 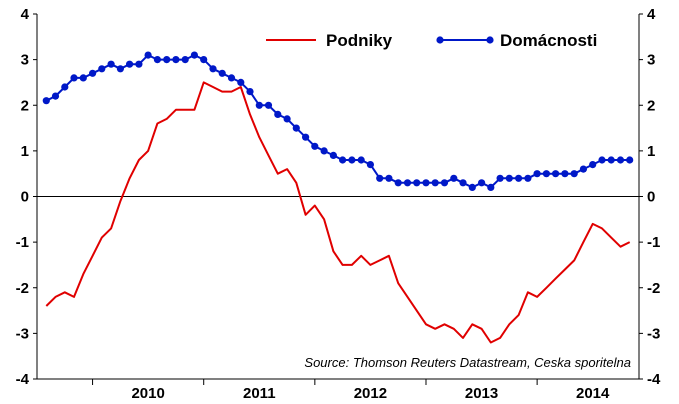 I want to click on y-tick-label-left: 3, so click(x=25, y=60).